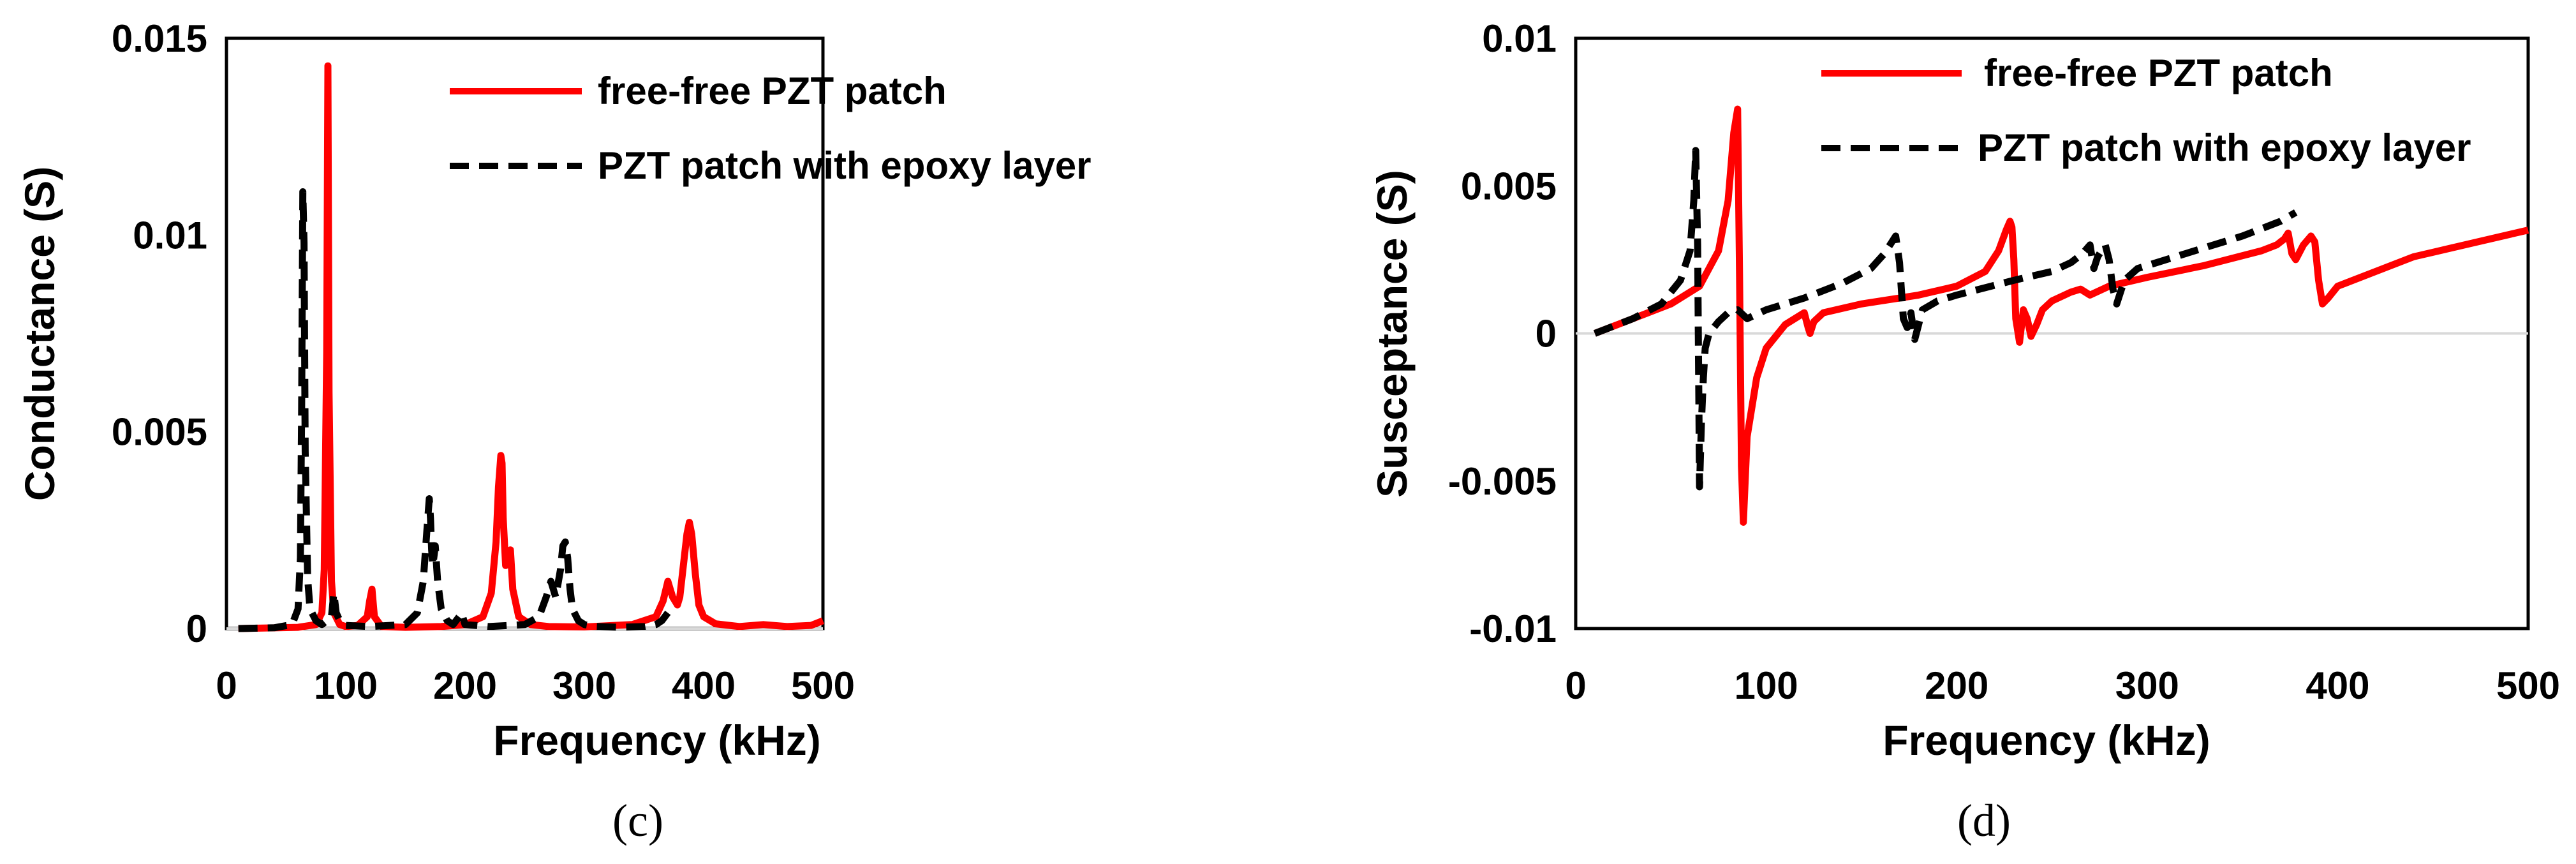 The width and height of the screenshot is (2576, 864). What do you see at coordinates (1513, 628) in the screenshot?
I see `y-tick-label: -0.01` at bounding box center [1513, 628].